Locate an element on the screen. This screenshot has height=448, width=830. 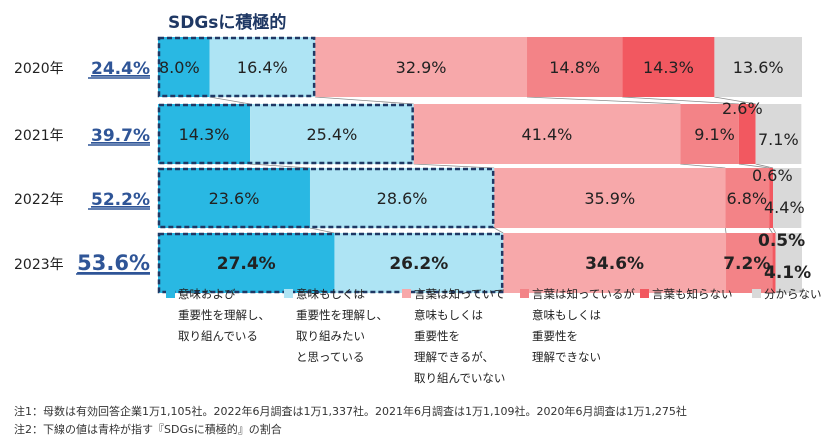
legend-label: 意味および is located at coordinates (207, 294).